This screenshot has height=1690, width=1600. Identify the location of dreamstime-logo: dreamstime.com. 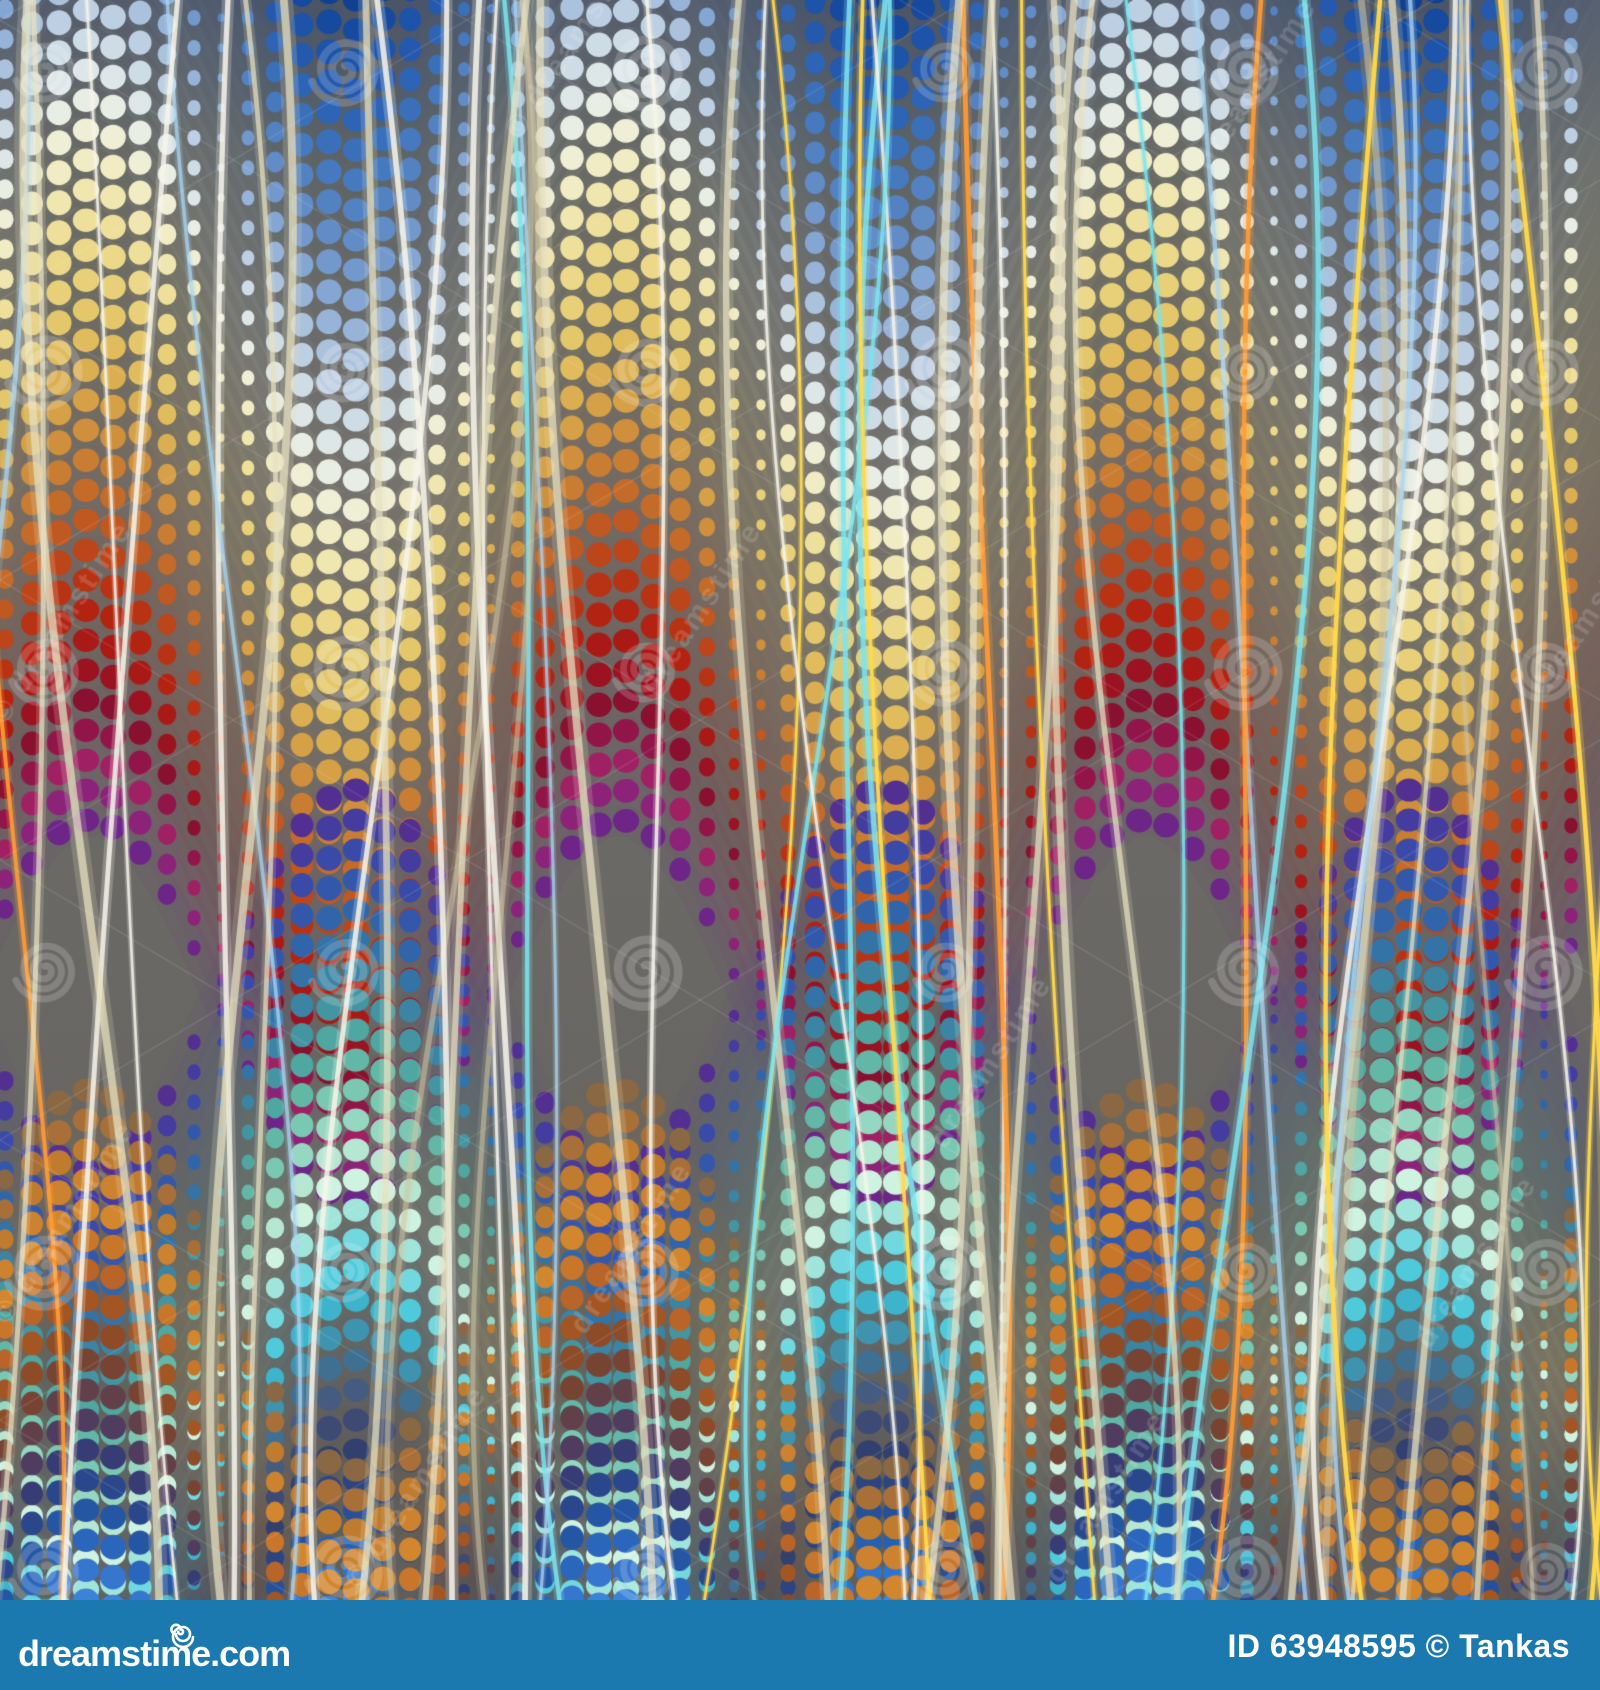
(154, 1647).